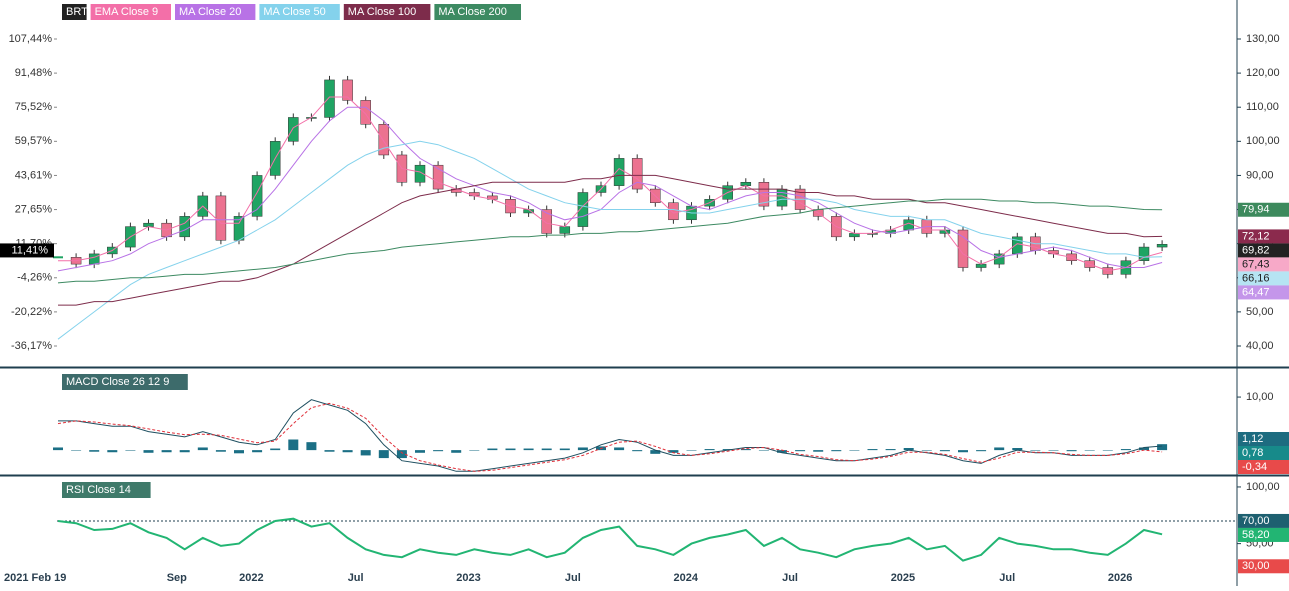  What do you see at coordinates (31, 312) in the screenshot?
I see `y2-tick-label: -20,22%` at bounding box center [31, 312].